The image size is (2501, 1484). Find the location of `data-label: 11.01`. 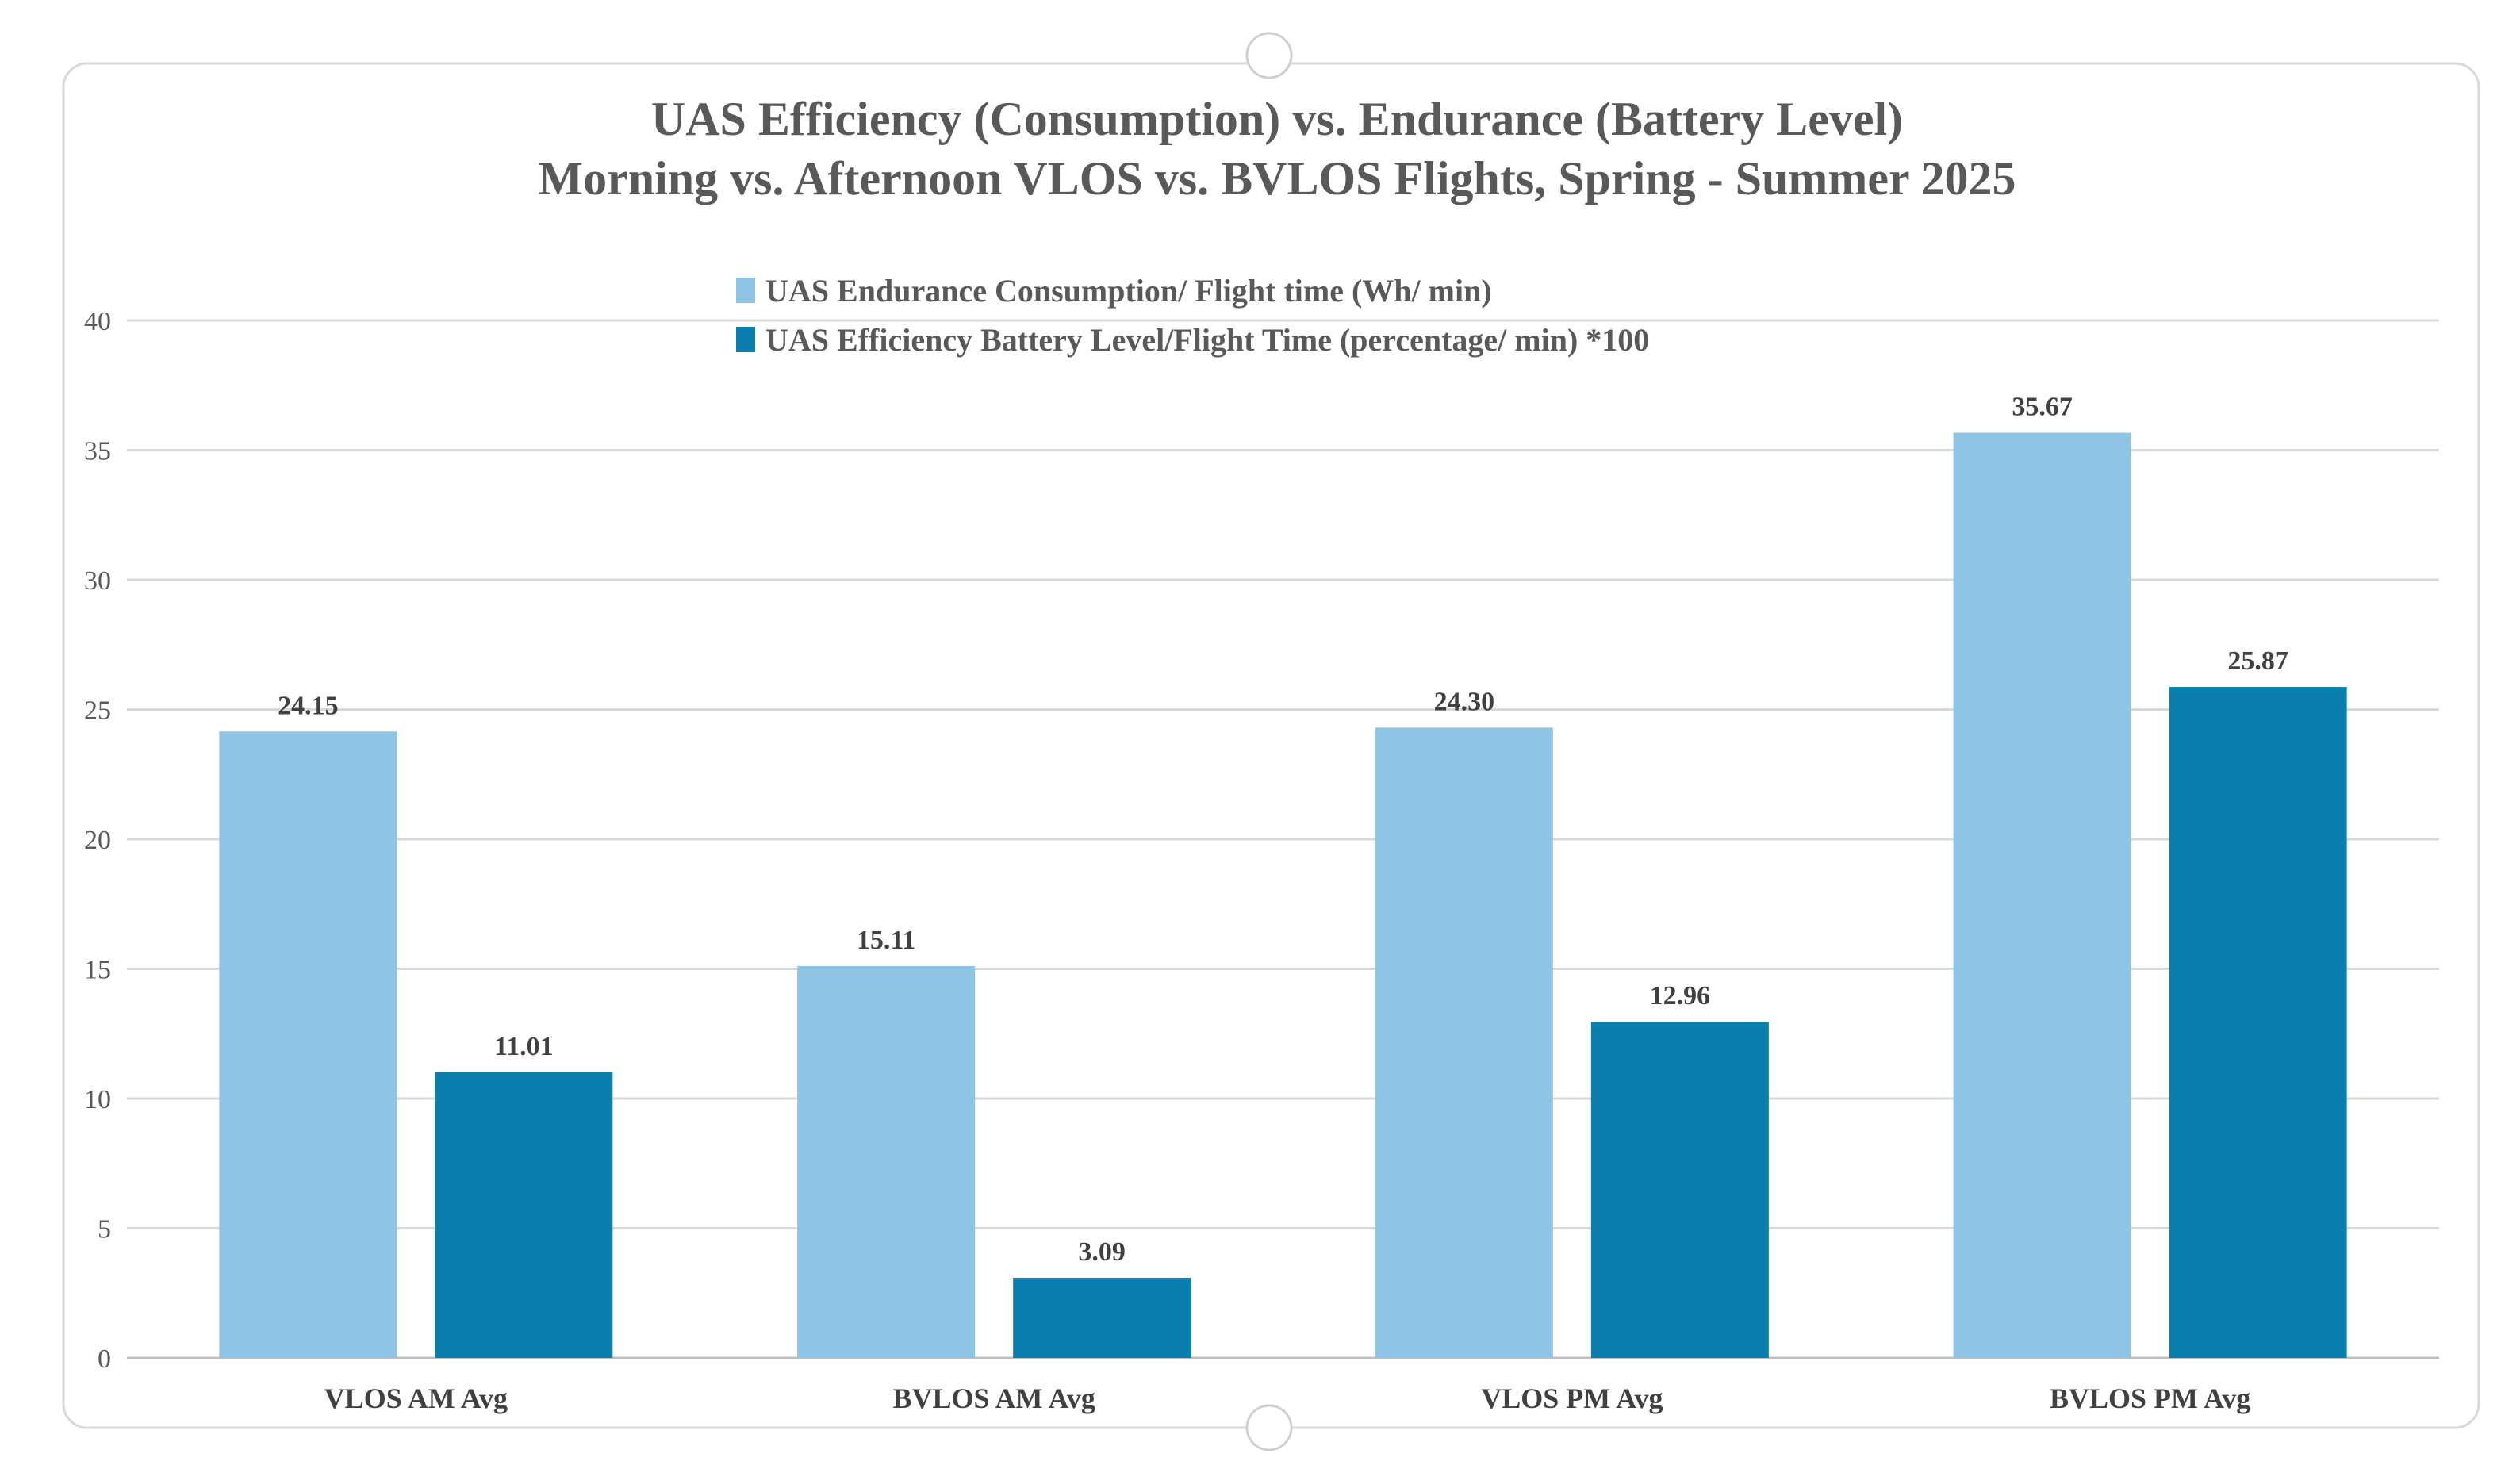

data-label: 11.01 is located at coordinates (524, 1046).